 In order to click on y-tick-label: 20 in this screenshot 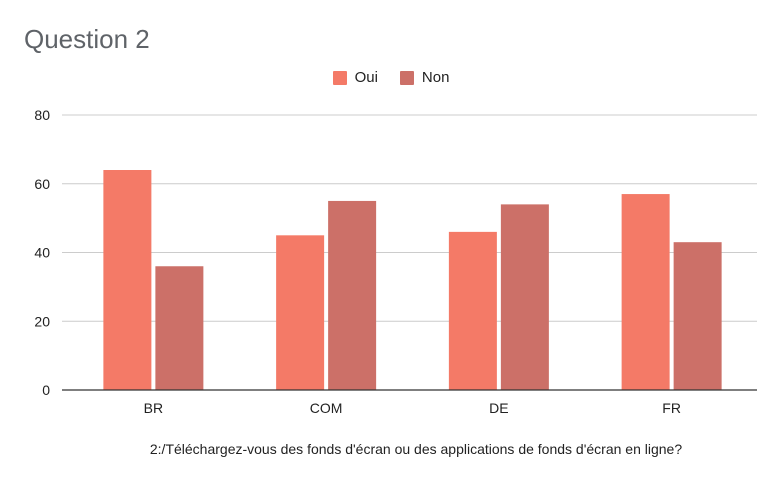, I will do `click(42, 321)`.